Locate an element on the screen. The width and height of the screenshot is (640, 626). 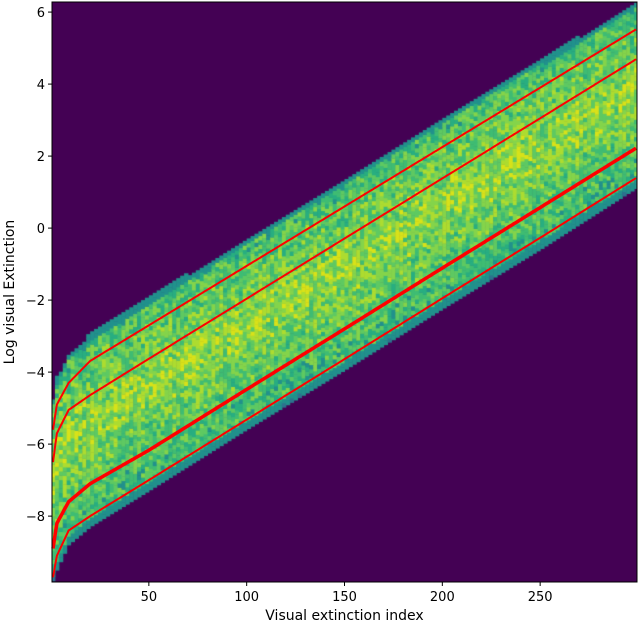
x-axis: 50 100 150 200 250 is located at coordinates (347, 593).